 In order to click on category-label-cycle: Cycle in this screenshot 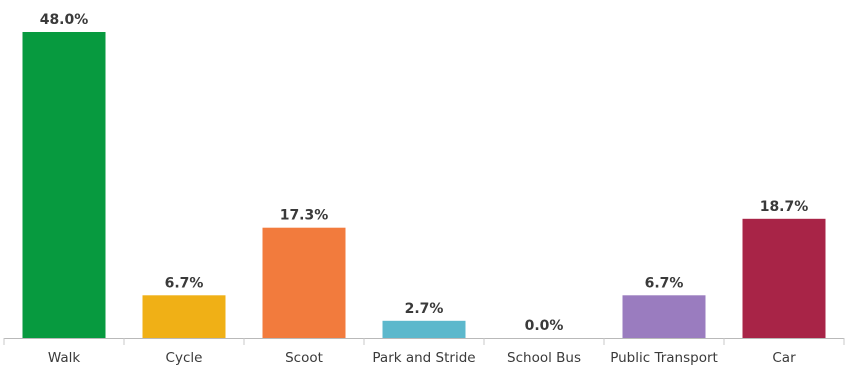, I will do `click(184, 358)`.